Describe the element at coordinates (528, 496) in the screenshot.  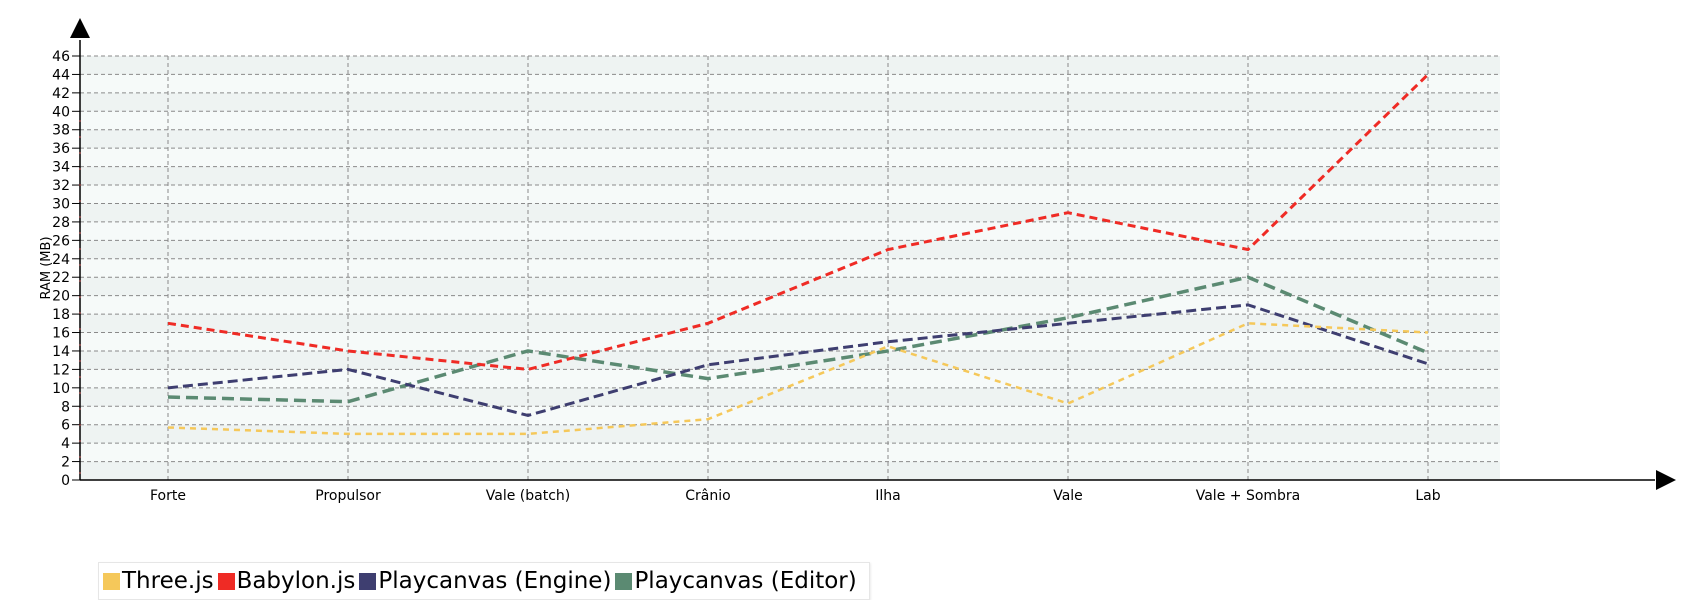
I see `x-tick-label: Vale (batch)` at that location.